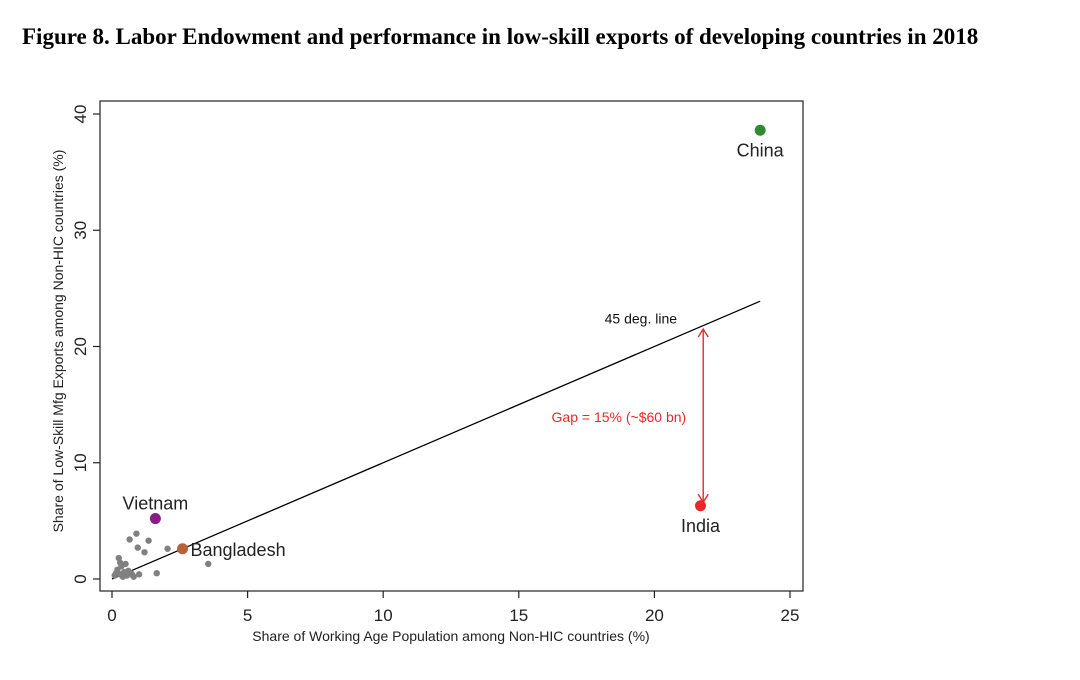  Describe the element at coordinates (238, 550) in the screenshot. I see `bangladesh-label: Bangladesh` at that location.